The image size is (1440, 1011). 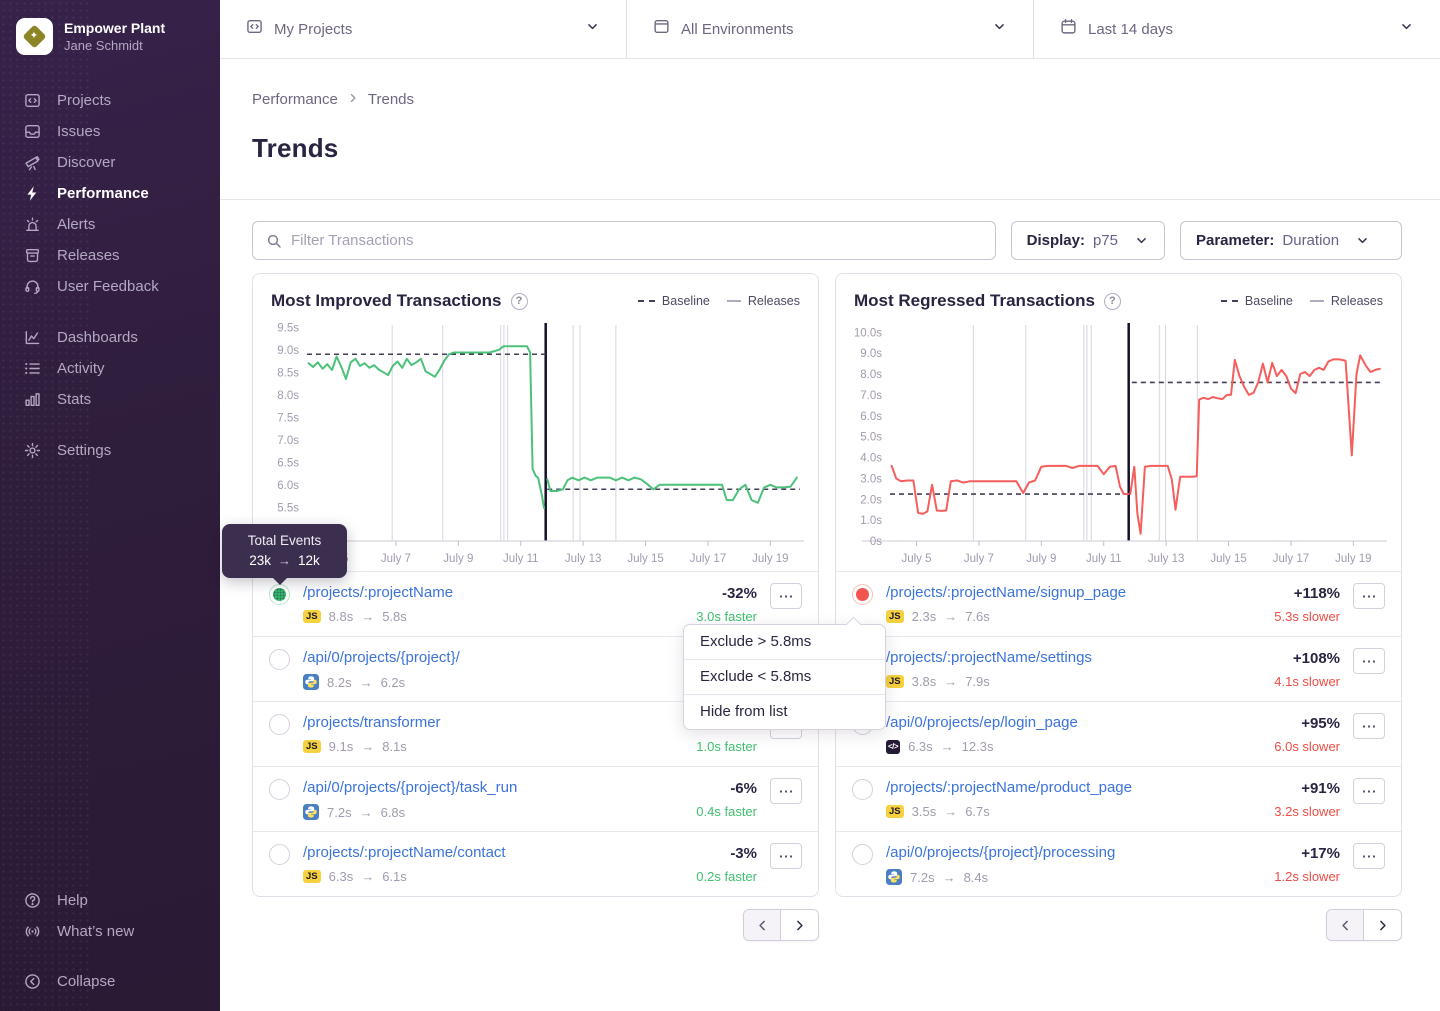 I want to click on display-label: Display:, so click(x=1055, y=240).